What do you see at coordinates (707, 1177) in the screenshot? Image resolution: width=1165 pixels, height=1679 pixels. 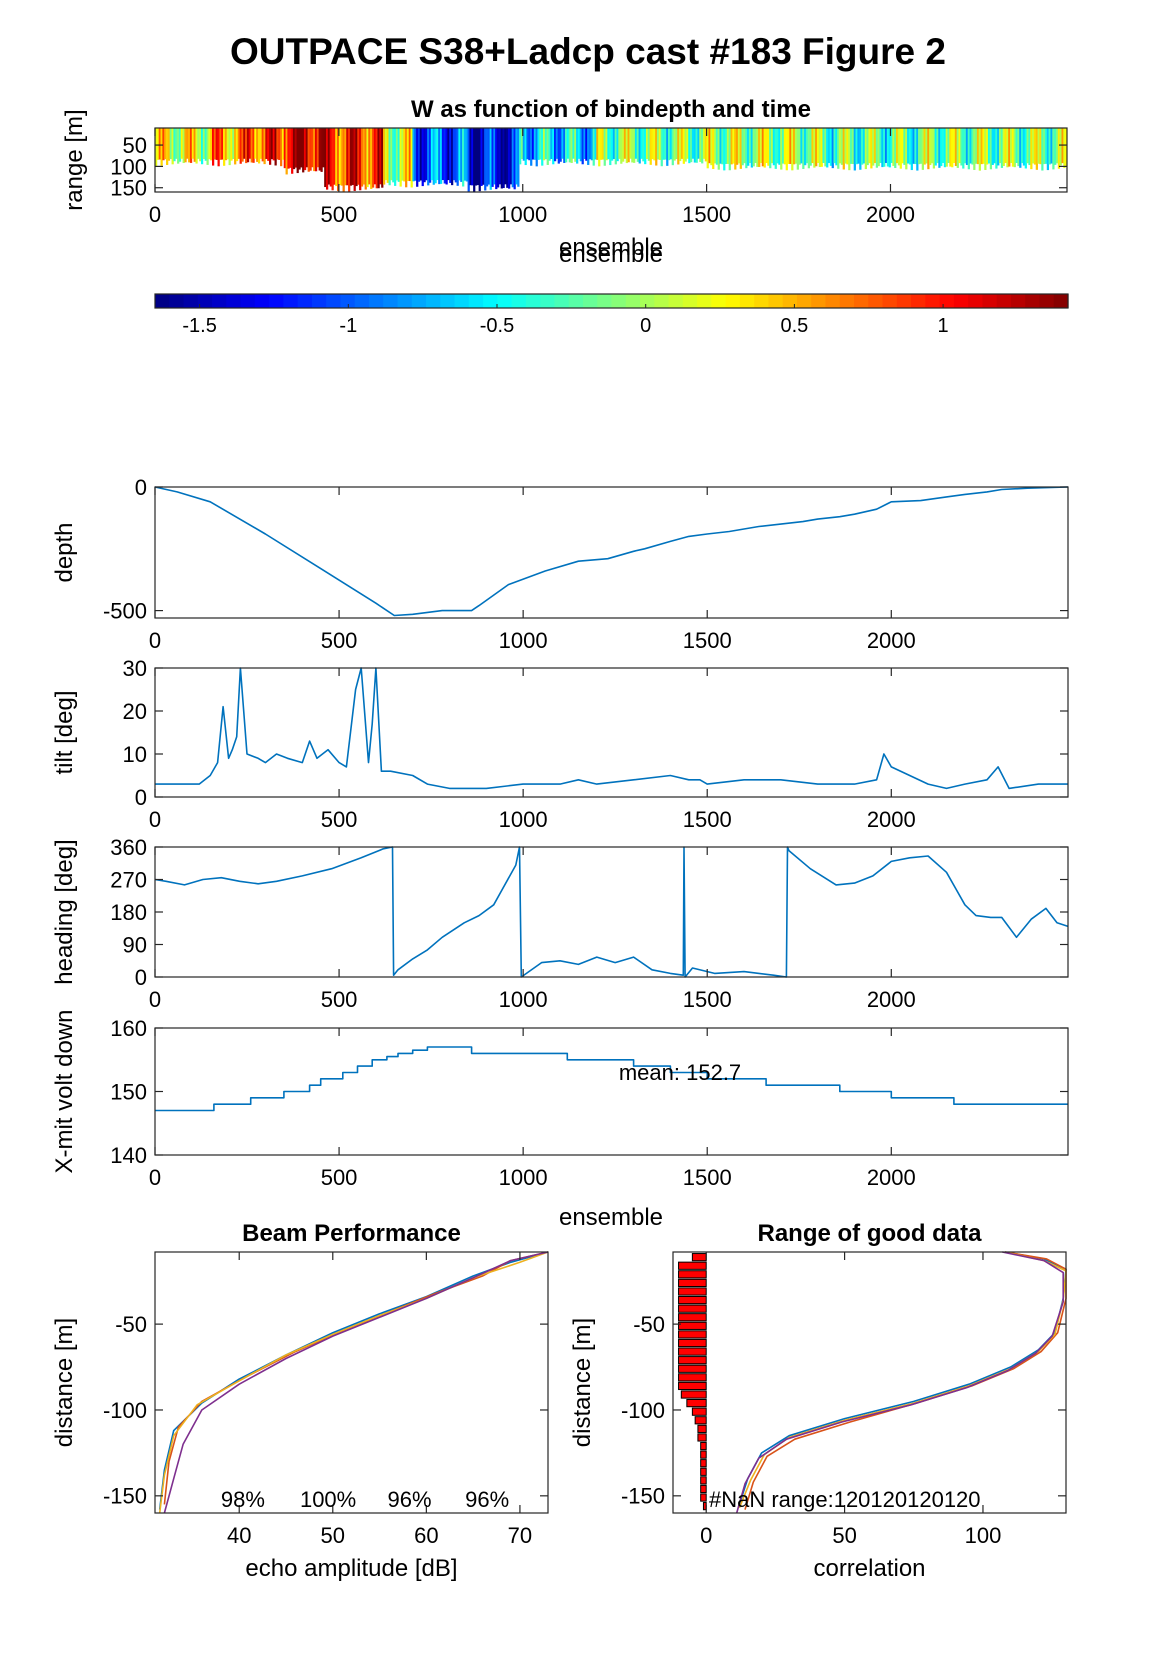 I see `x-tick-label: 1500` at bounding box center [707, 1177].